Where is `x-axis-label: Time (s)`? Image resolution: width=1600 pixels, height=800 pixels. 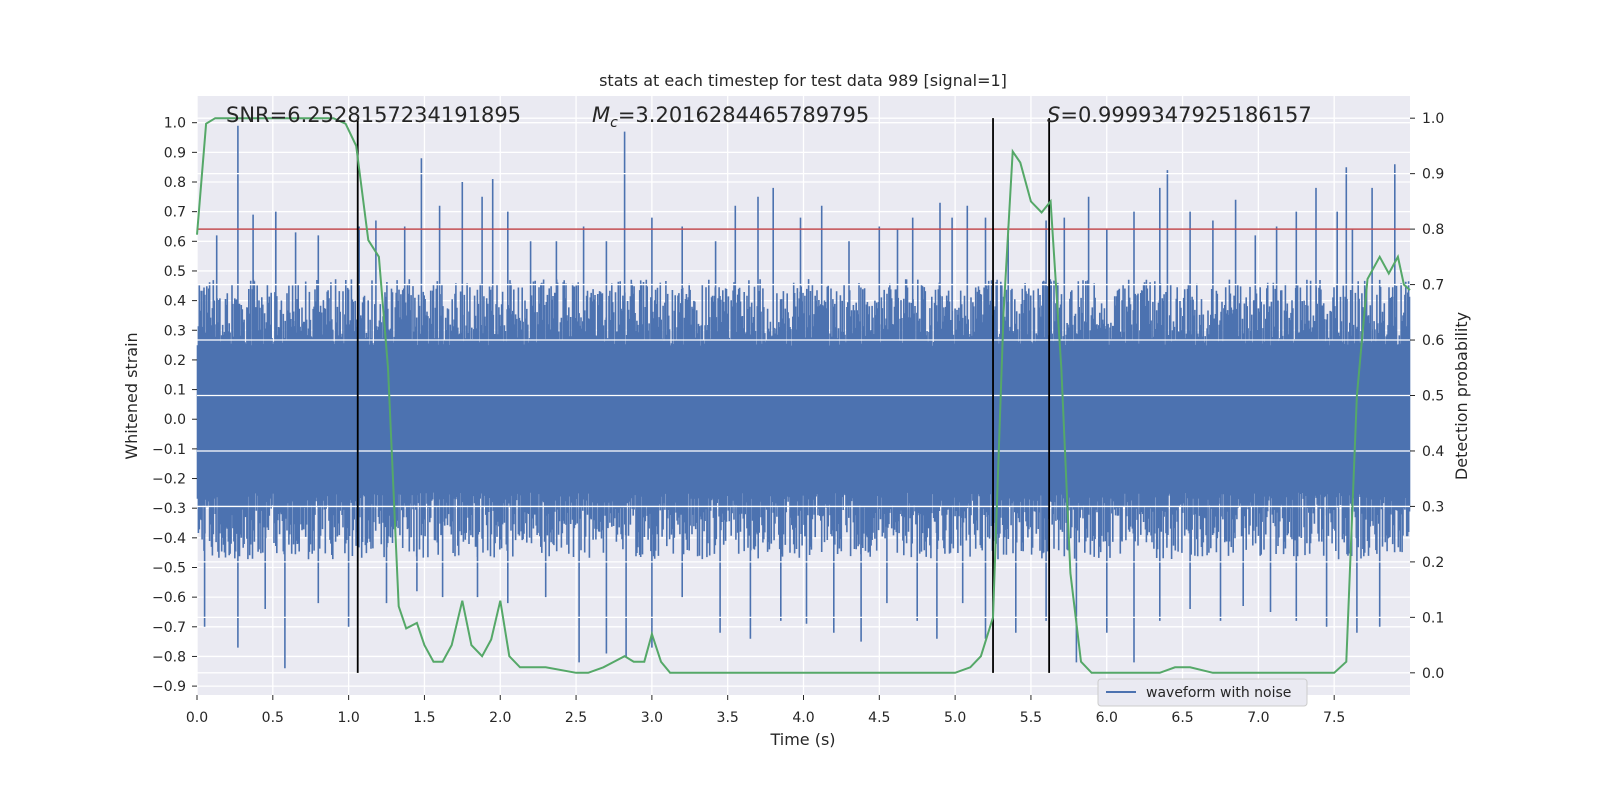 x-axis-label: Time (s) is located at coordinates (802, 739).